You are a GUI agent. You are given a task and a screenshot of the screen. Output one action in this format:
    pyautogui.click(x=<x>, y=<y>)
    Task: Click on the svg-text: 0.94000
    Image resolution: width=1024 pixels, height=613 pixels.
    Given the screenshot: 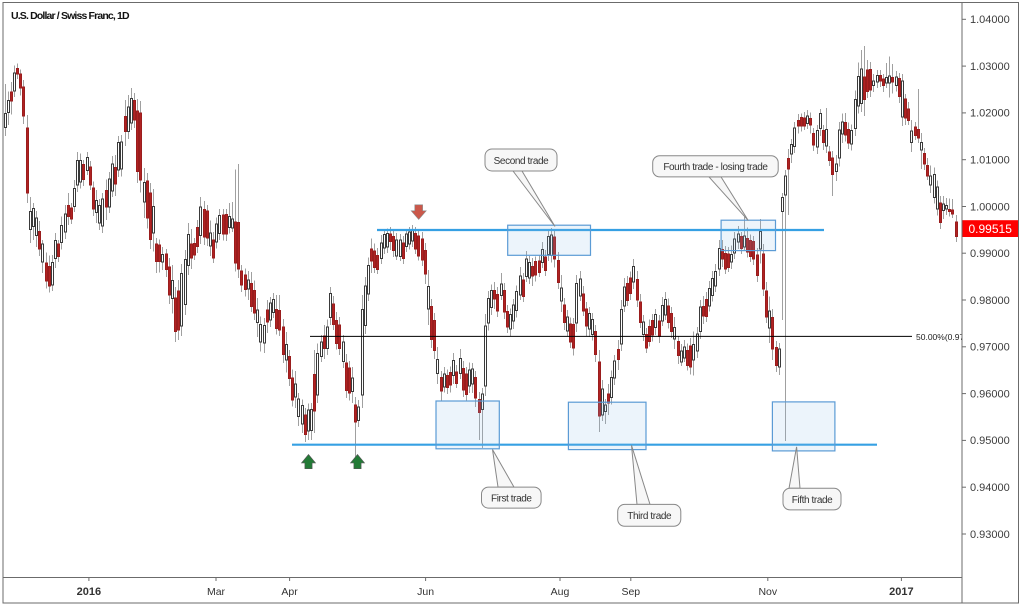 What is the action you would take?
    pyautogui.click(x=990, y=488)
    